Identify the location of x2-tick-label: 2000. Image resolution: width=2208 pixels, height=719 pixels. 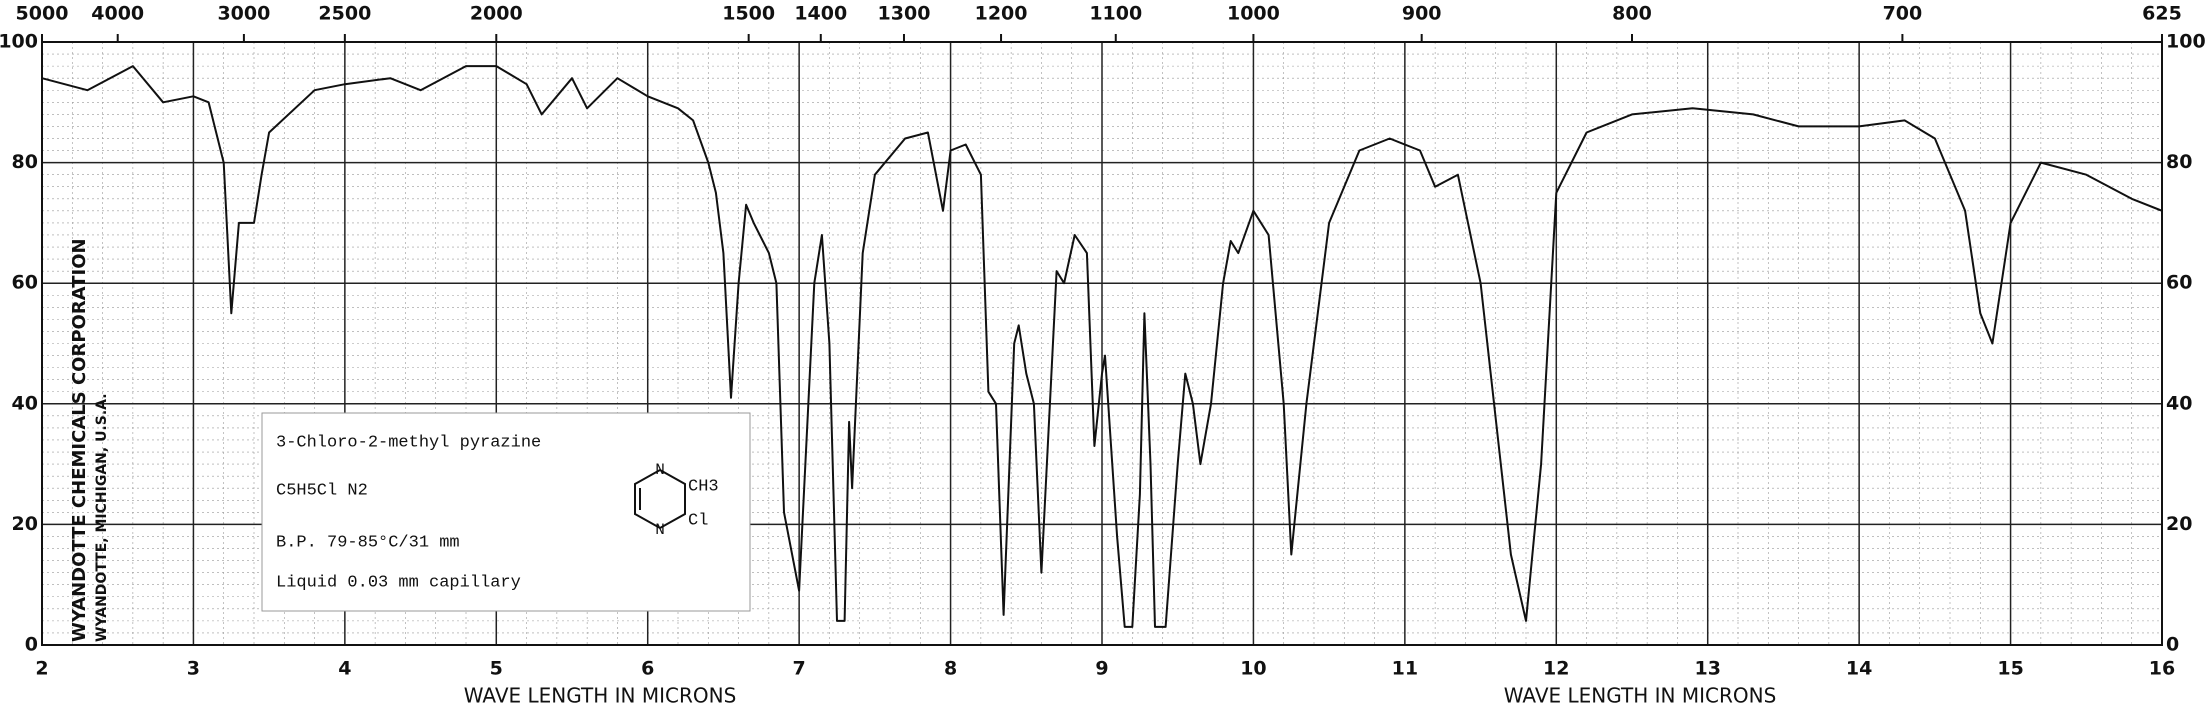
(496, 14).